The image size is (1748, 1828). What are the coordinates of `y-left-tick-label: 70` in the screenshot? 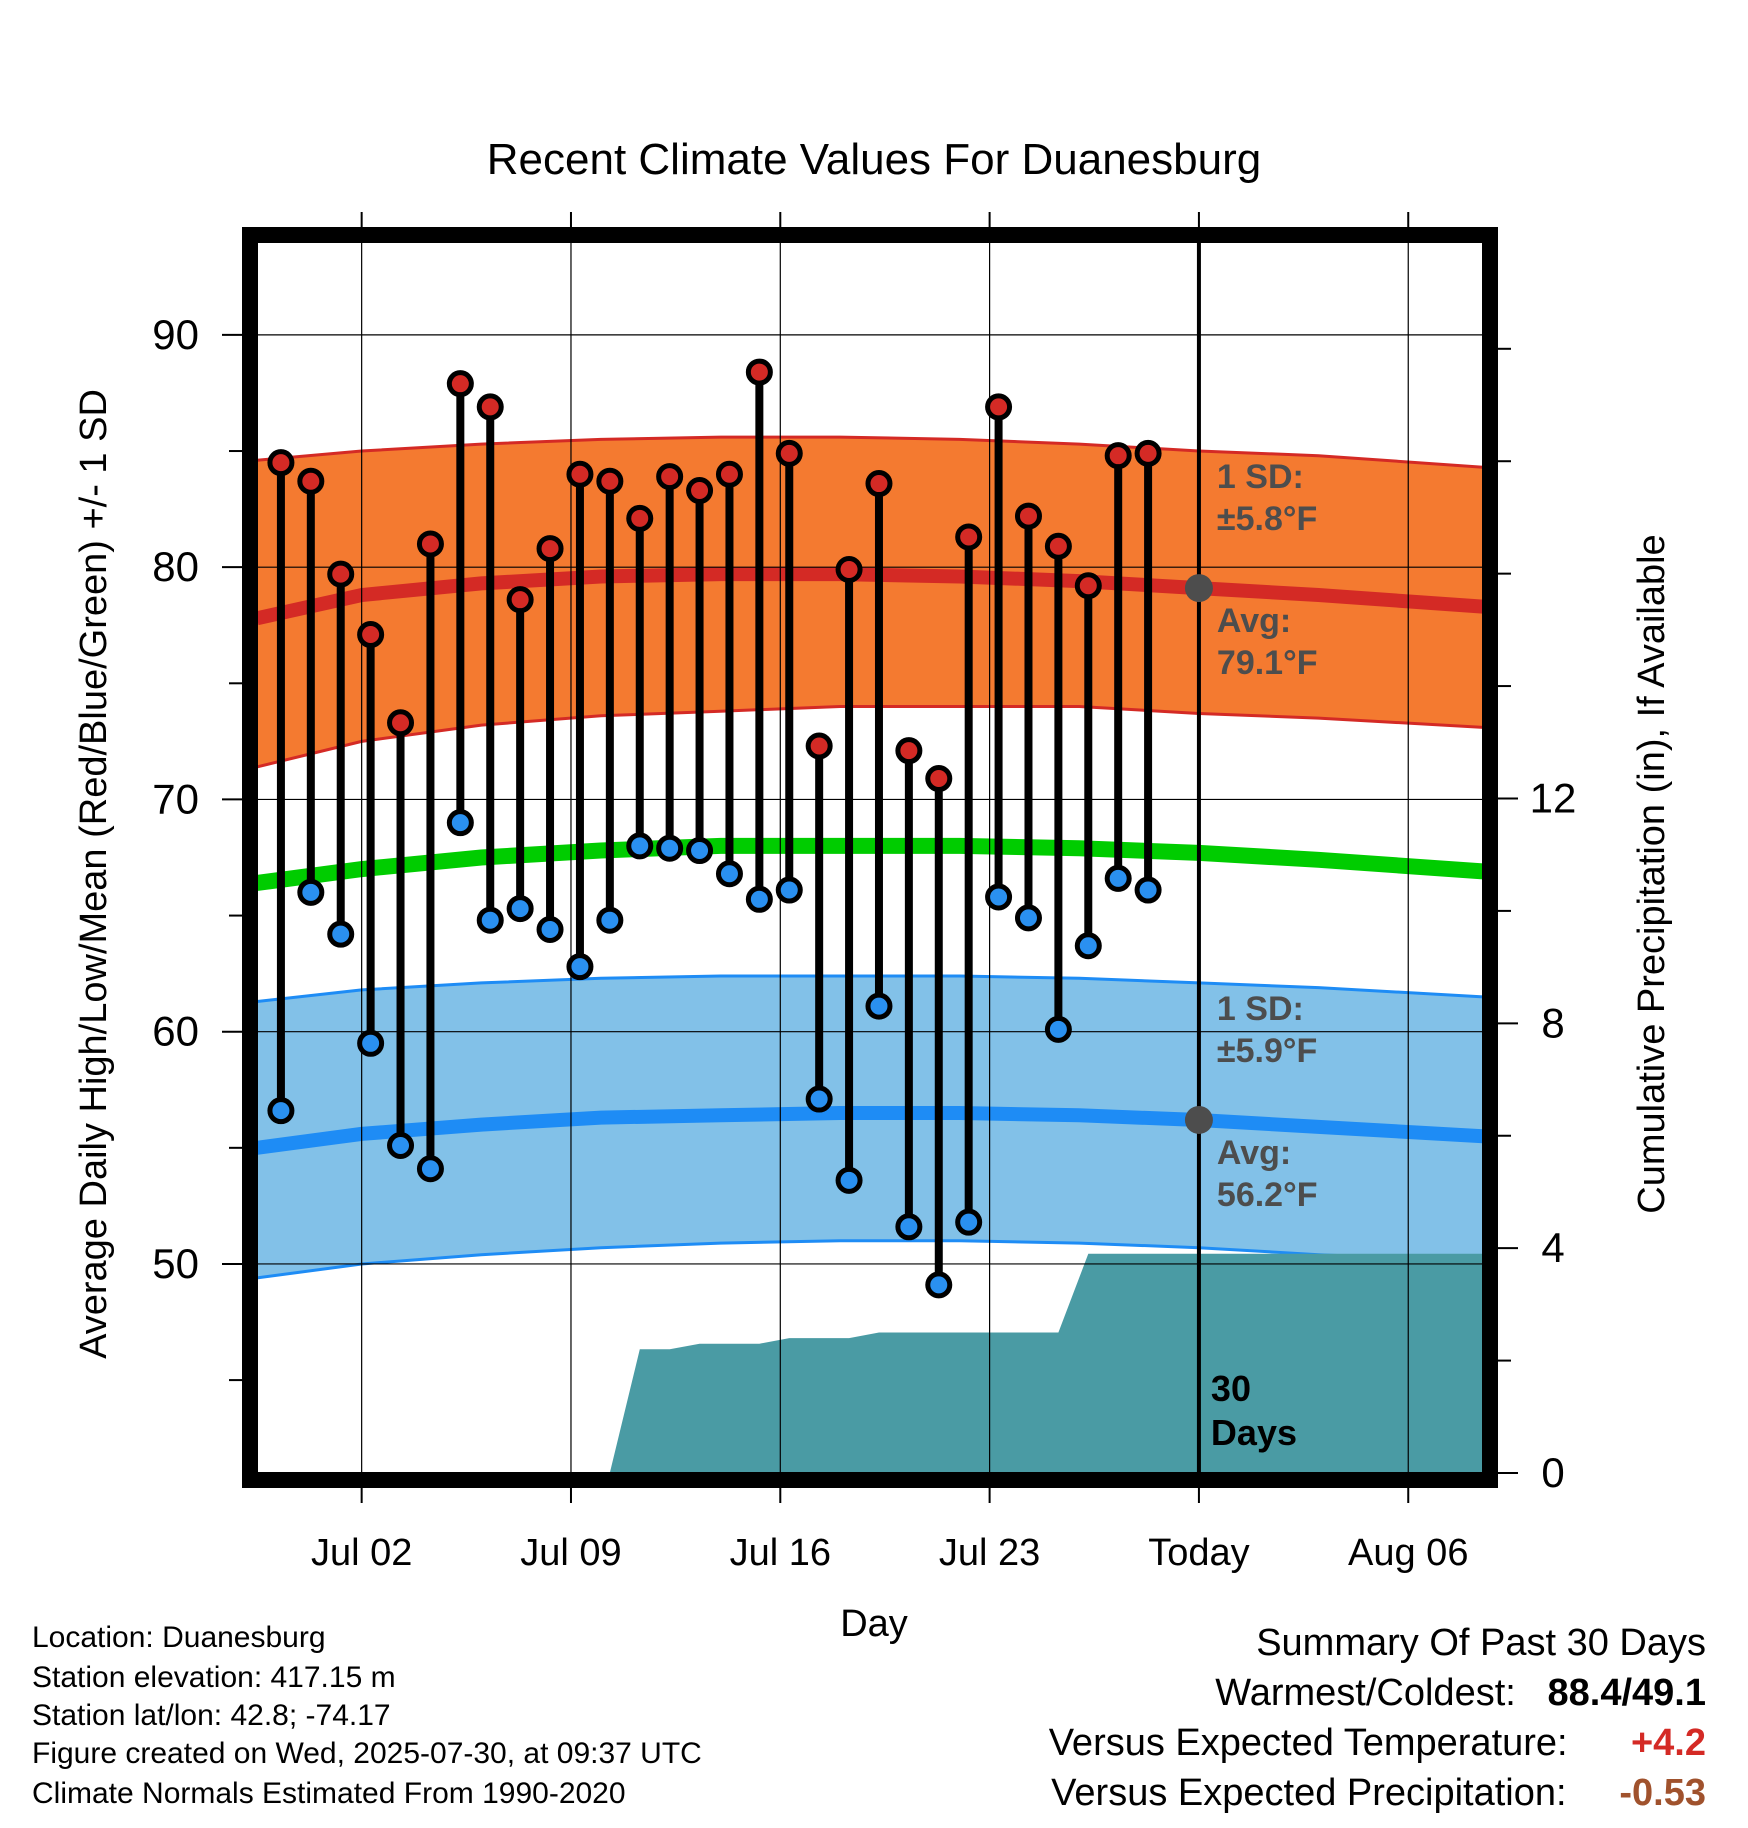 It's located at (175, 798).